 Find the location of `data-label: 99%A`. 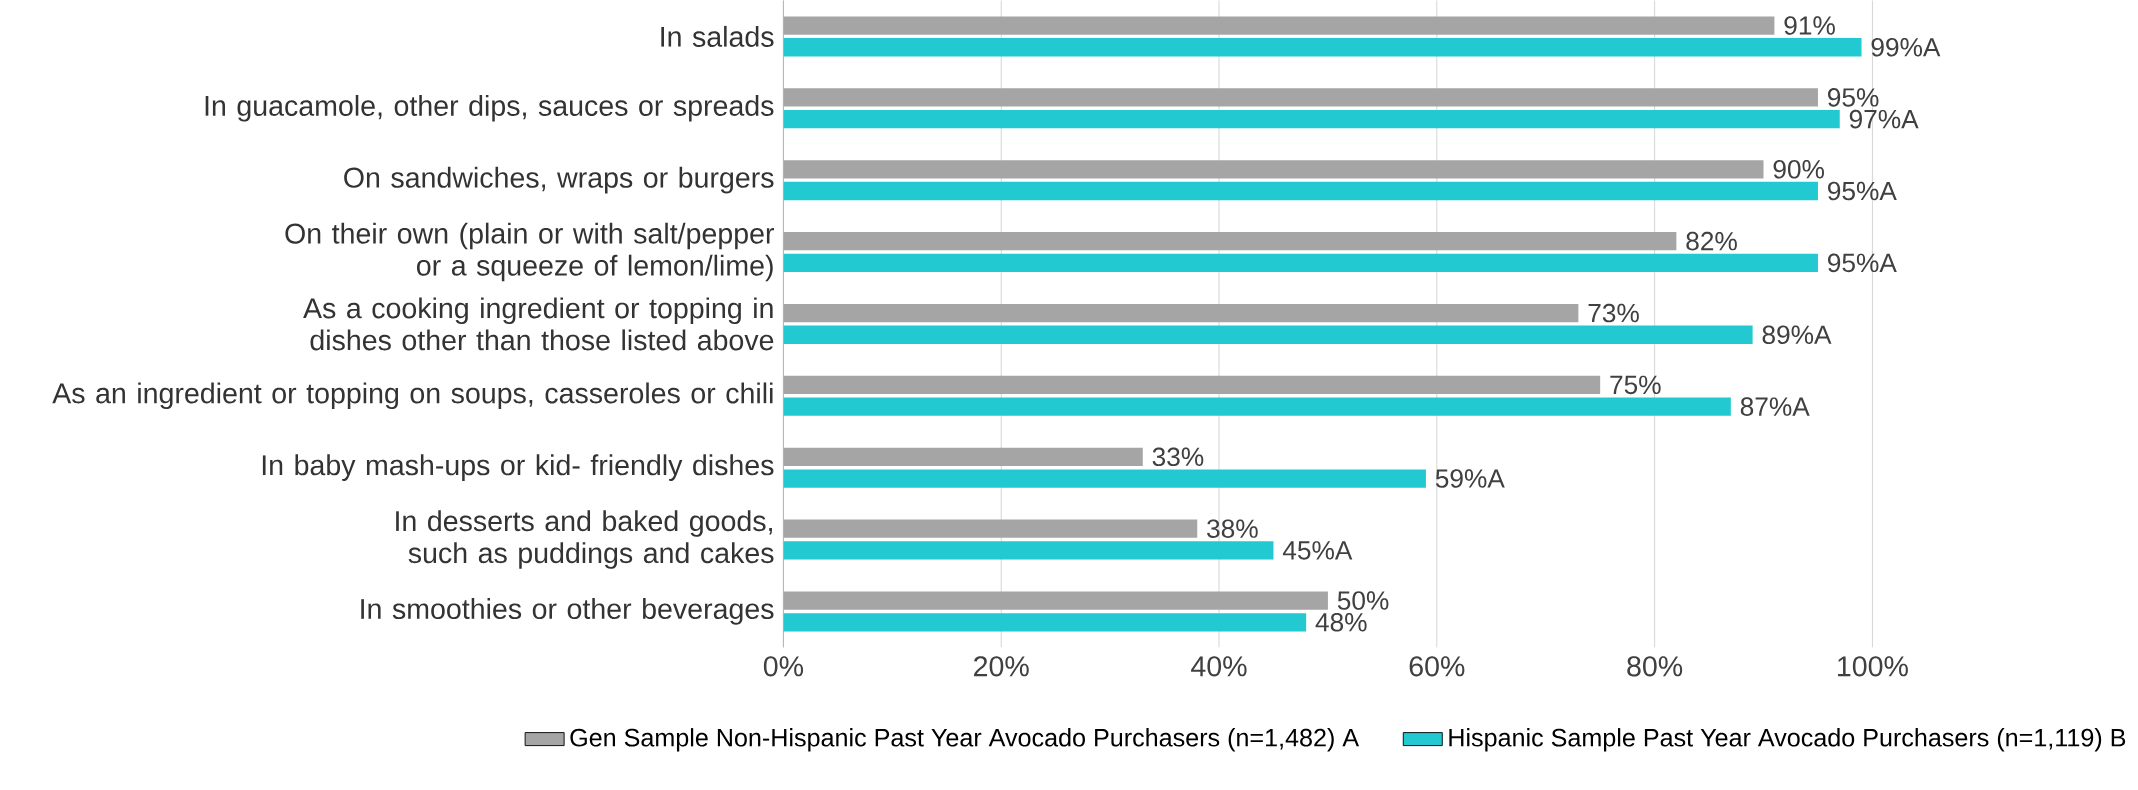

data-label: 99%A is located at coordinates (1906, 47).